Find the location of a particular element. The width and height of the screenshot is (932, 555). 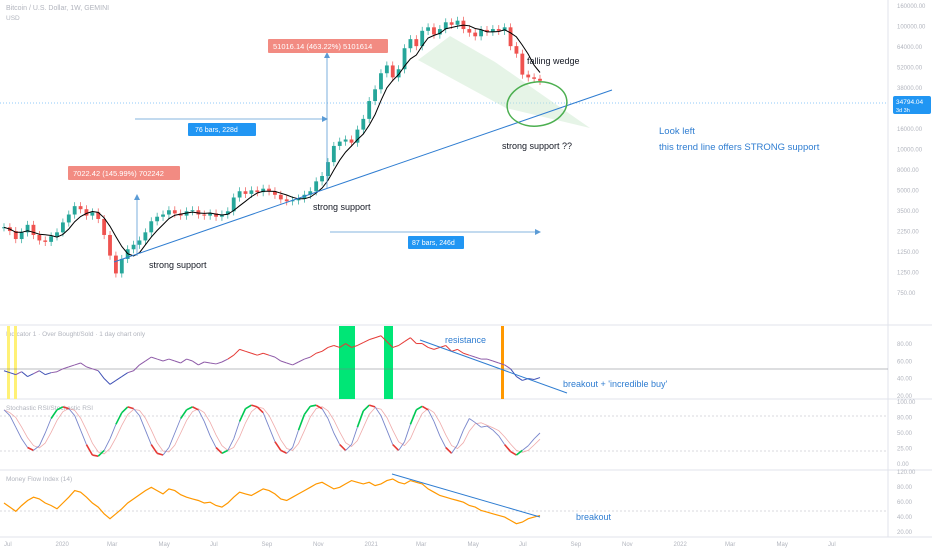

time-tick-label: Jul is located at coordinates (8, 545).